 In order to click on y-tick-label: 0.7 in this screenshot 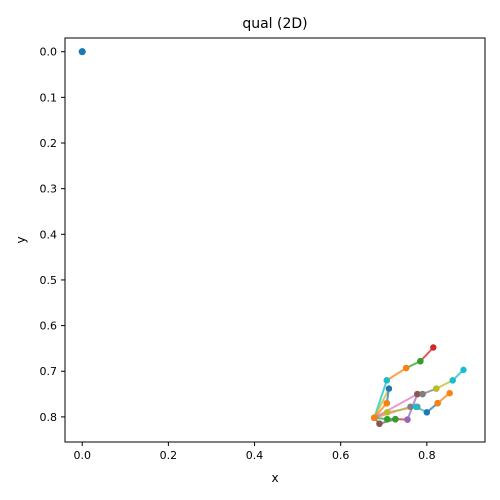, I will do `click(49, 371)`.